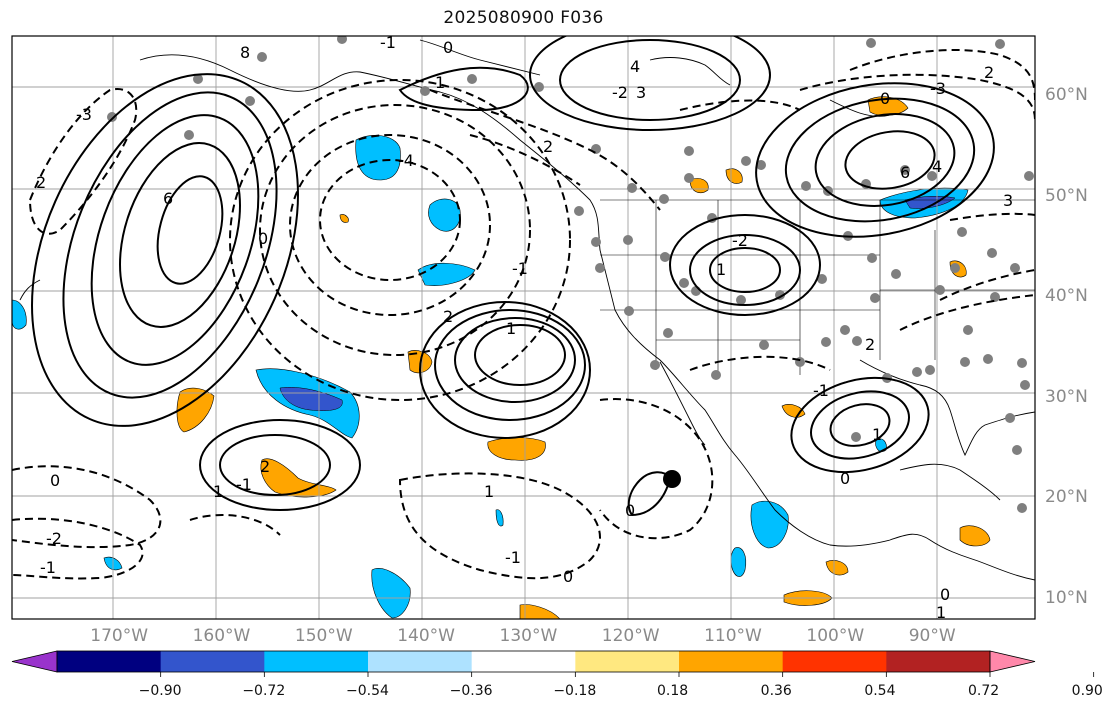 This screenshot has width=1105, height=712. I want to click on longitude-label: 160°W, so click(221, 636).